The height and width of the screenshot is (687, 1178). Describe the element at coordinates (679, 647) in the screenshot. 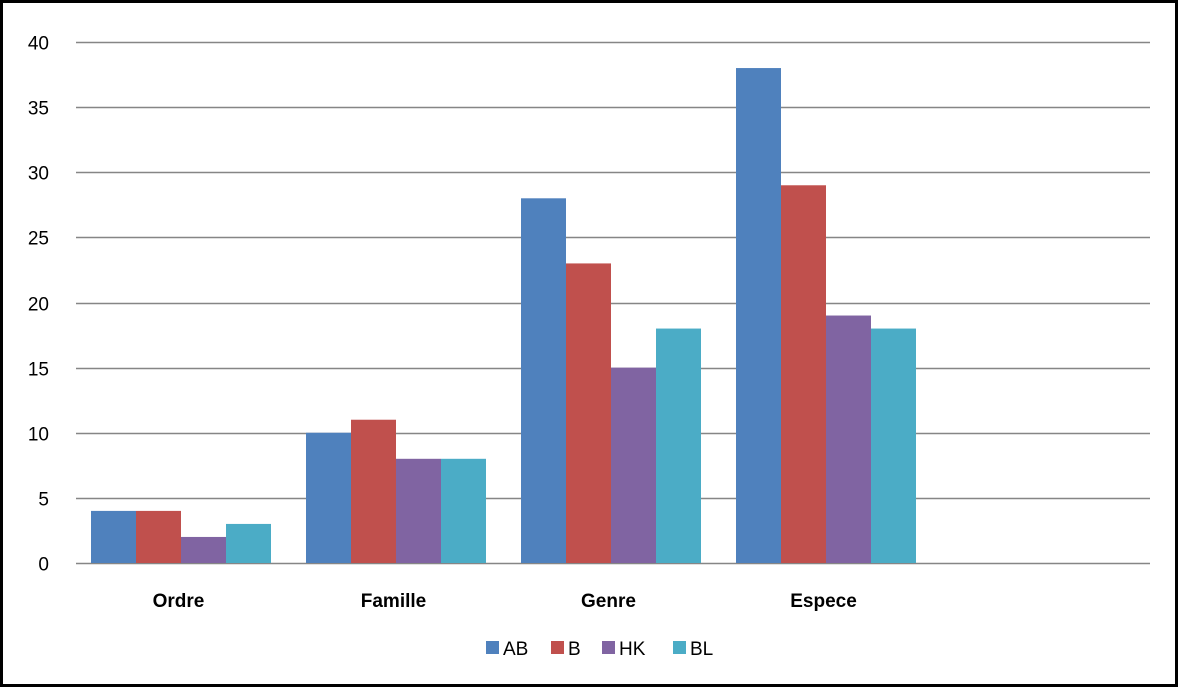

I see `legend-swatch-bl` at that location.